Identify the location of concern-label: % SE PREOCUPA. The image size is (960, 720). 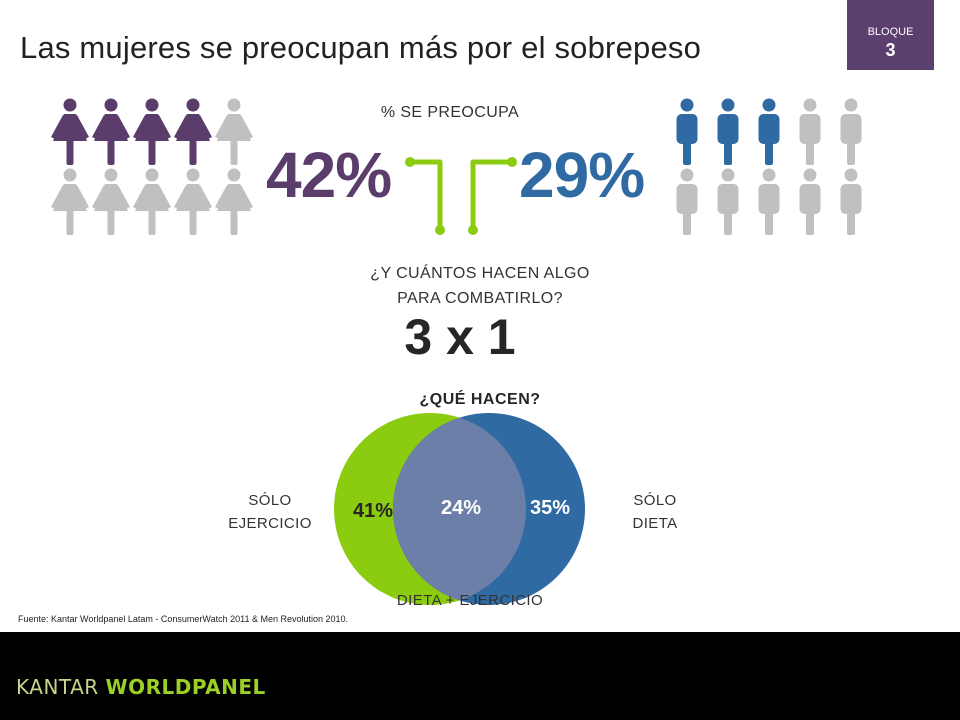
(450, 112).